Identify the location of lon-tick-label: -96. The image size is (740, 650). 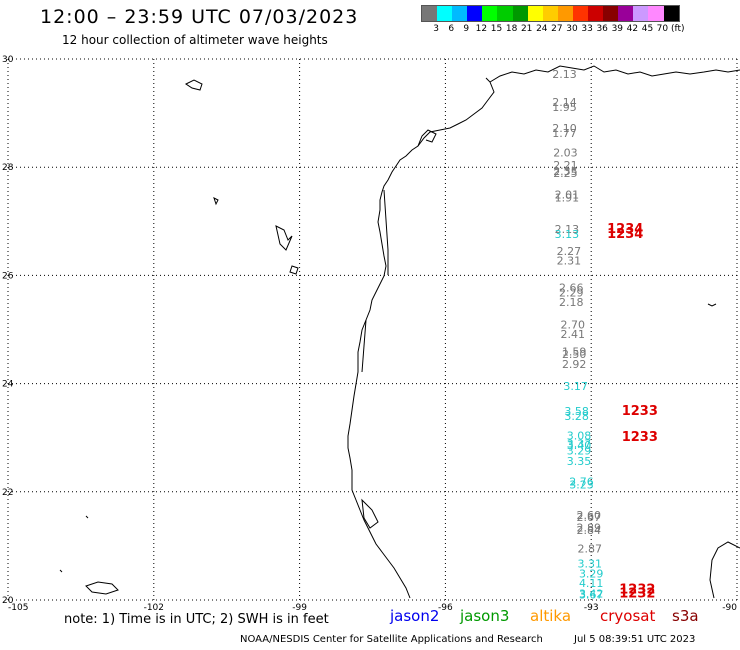
(445, 608).